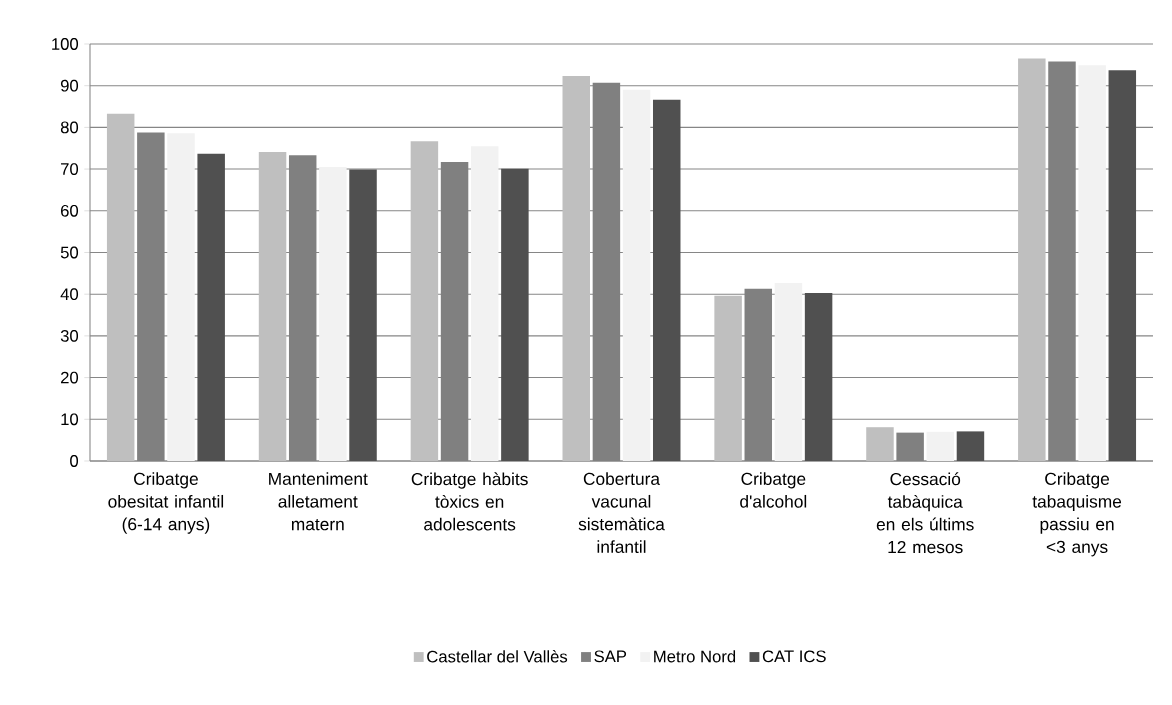 This screenshot has height=705, width=1172. What do you see at coordinates (70, 169) in the screenshot?
I see `y-tick-label: 70` at bounding box center [70, 169].